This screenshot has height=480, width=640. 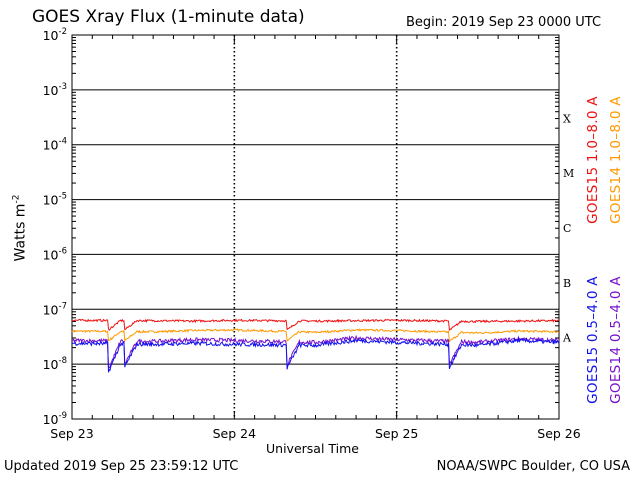 What do you see at coordinates (55, 145) in the screenshot?
I see `y-tick-label: 10⁻⁴` at bounding box center [55, 145].